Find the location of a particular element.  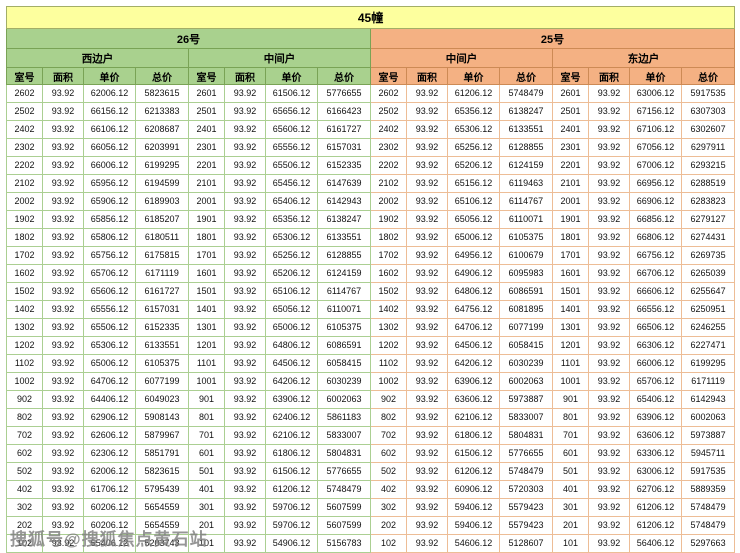

table-cell: 5776655 is located at coordinates (526, 453).